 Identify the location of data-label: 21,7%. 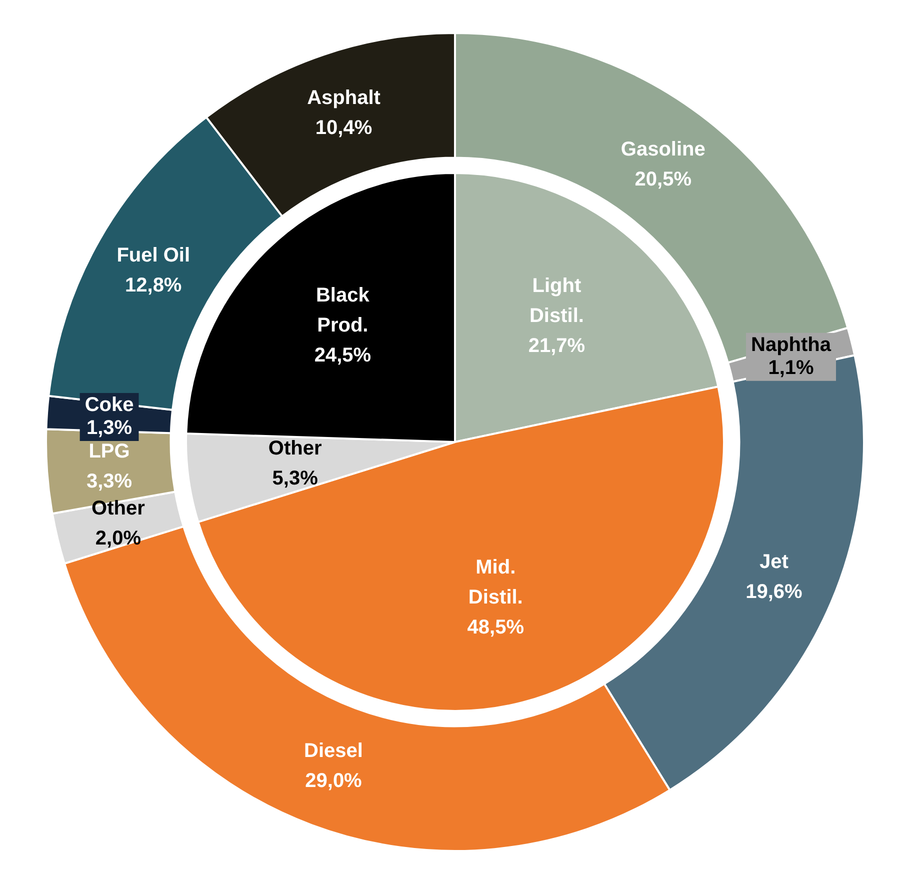
(557, 346).